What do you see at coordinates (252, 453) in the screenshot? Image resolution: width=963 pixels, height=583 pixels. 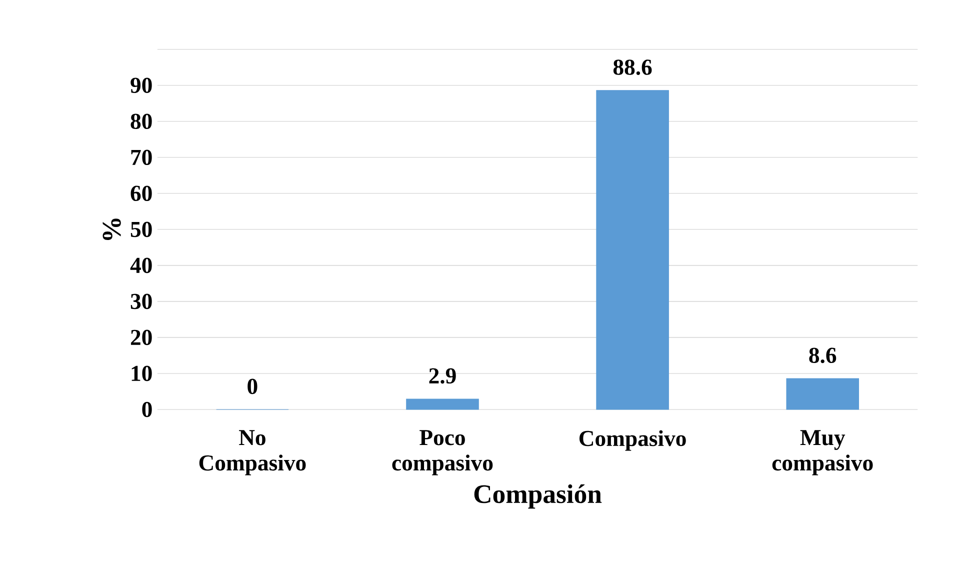 I see `x-tick-label: No Compasivo` at bounding box center [252, 453].